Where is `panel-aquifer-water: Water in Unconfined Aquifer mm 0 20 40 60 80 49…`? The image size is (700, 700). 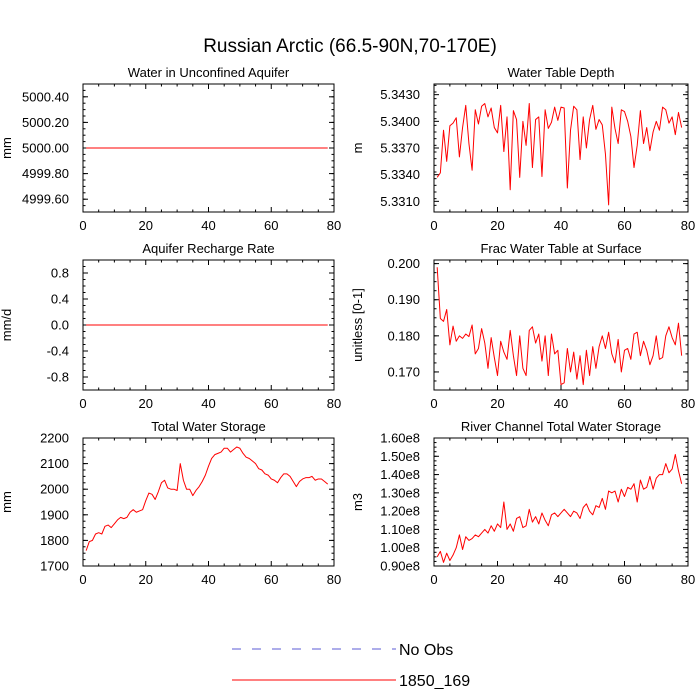 panel-aquifer-water: Water in Unconfined Aquifer mm 0 20 40 60 80 49… is located at coordinates (170, 149).